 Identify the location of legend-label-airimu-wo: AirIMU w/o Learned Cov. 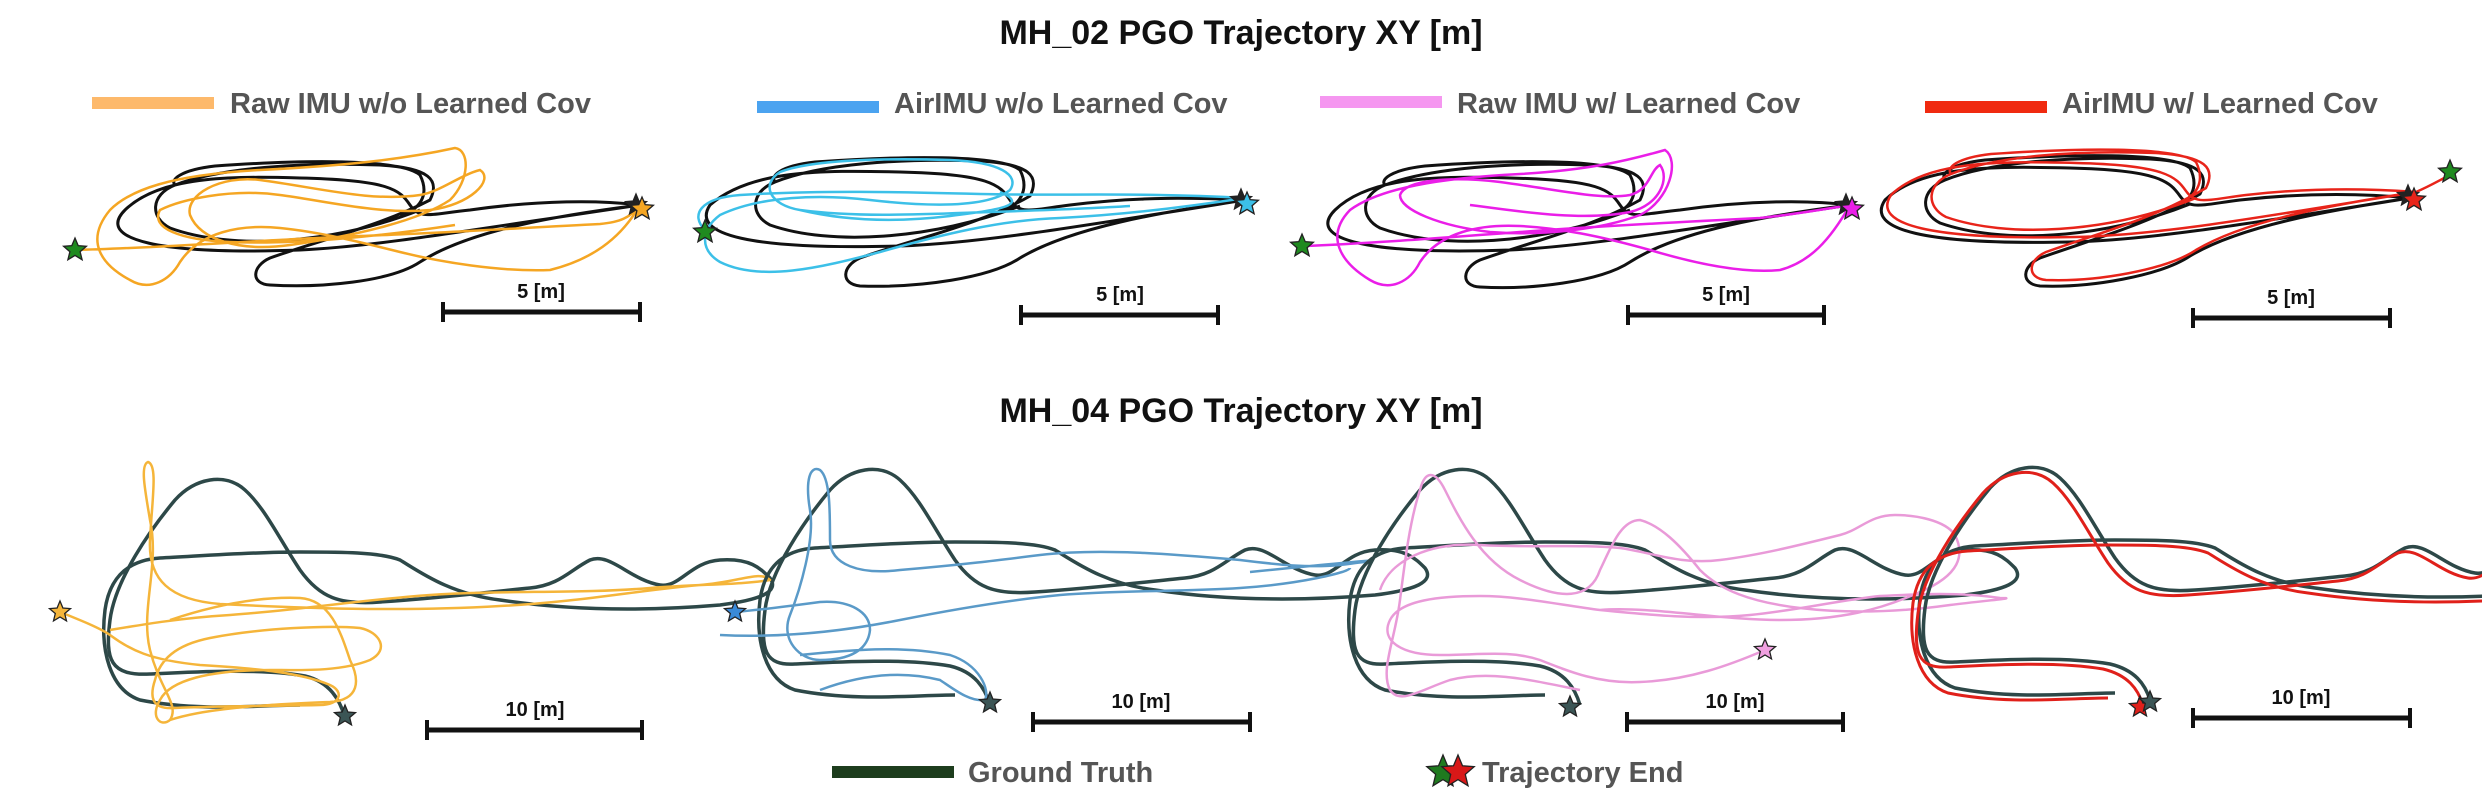
(1061, 104).